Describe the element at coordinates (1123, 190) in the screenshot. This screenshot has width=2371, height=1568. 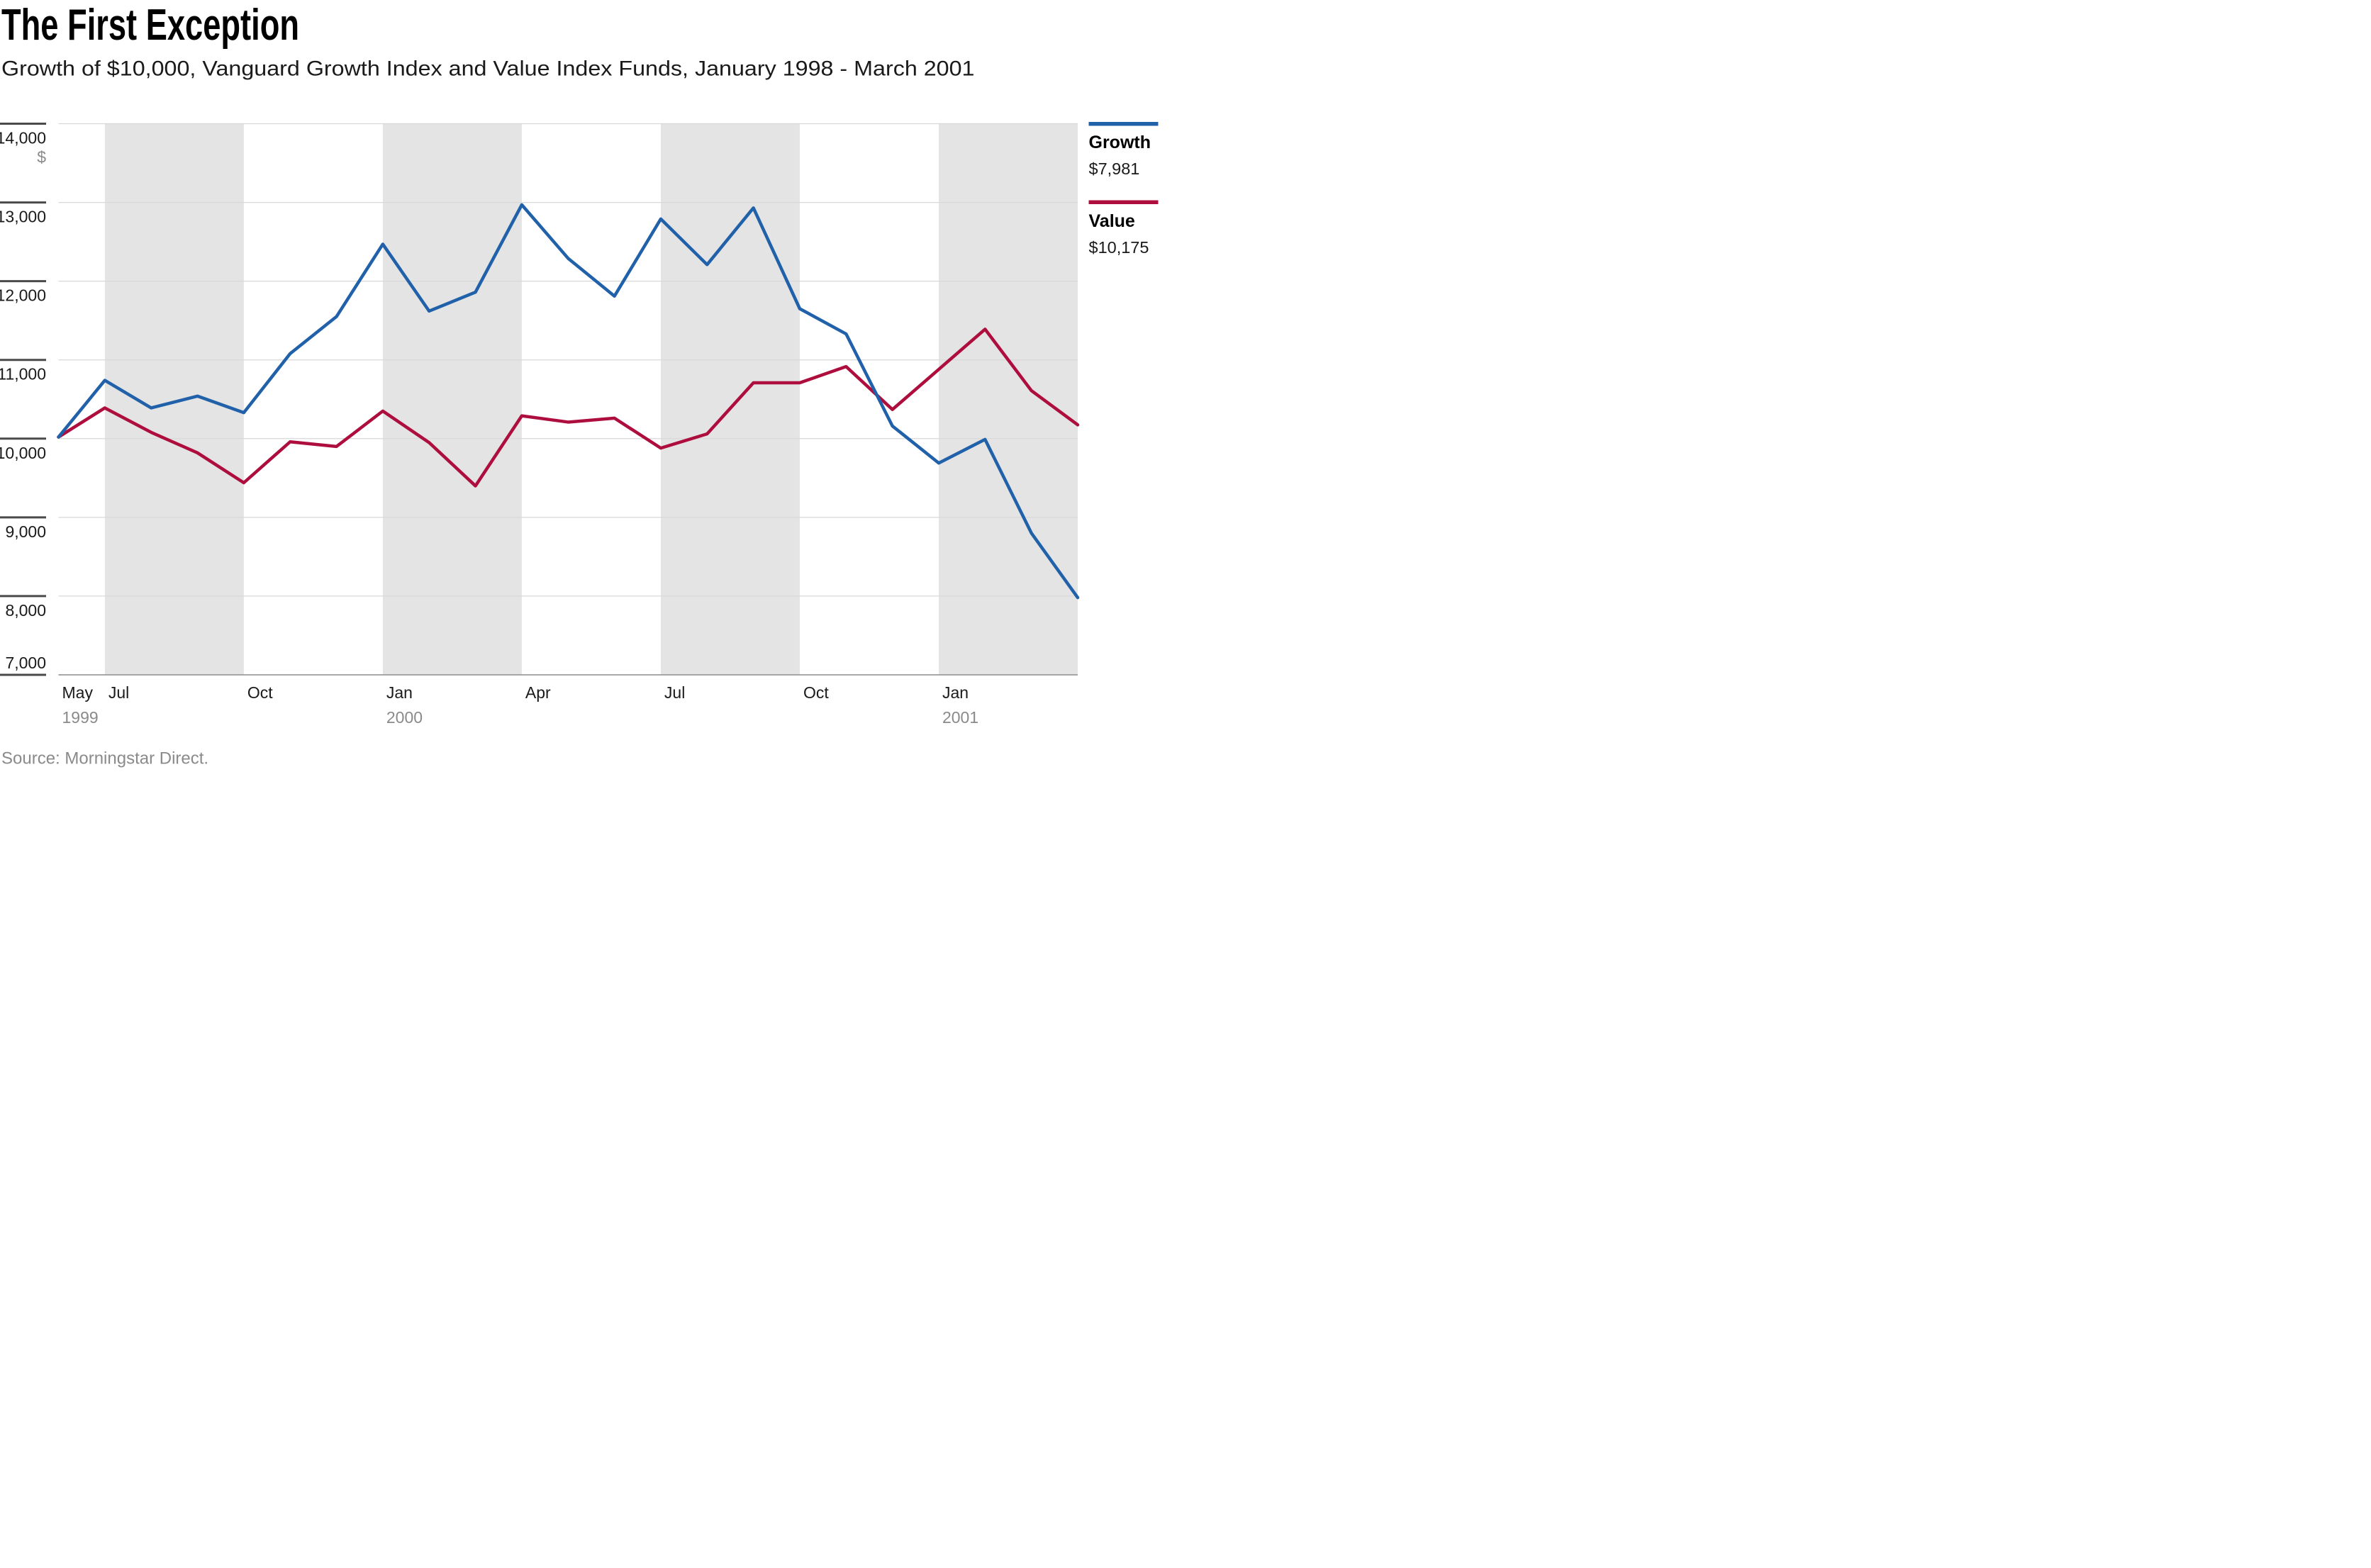
I see `legend: Growth $7,981 Value $10,175` at that location.